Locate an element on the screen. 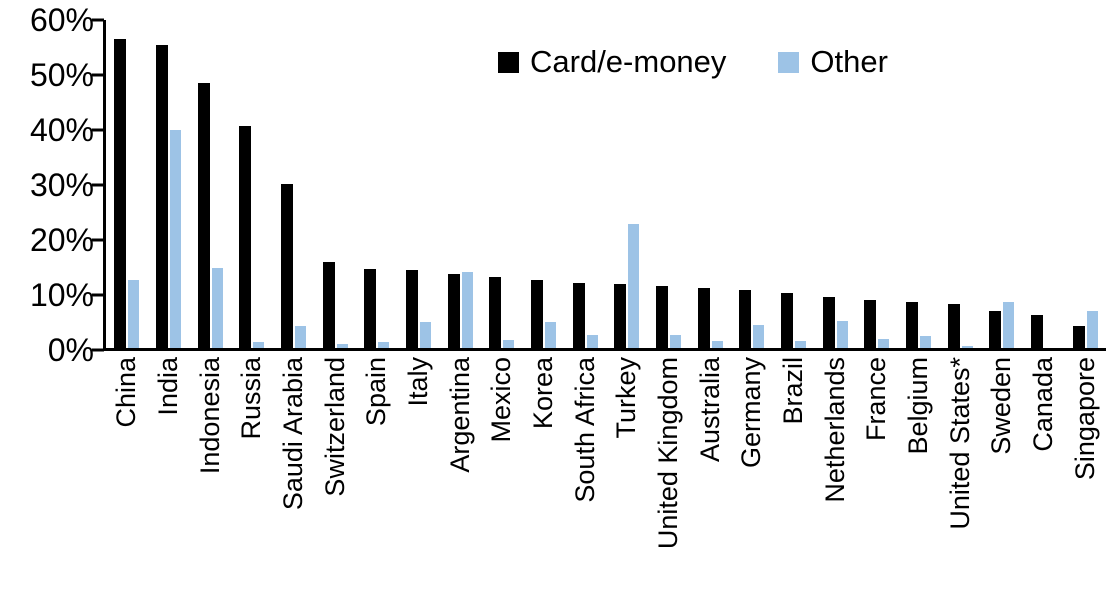  x-axis-label: United States* is located at coordinates (959, 443).